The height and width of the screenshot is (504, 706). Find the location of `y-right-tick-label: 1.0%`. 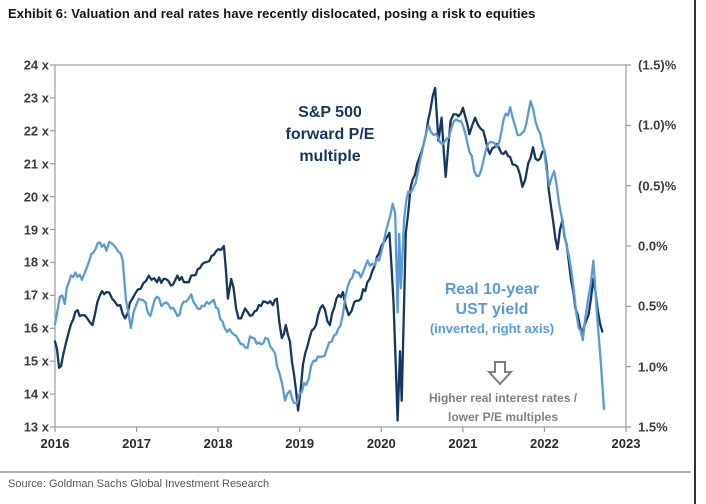

y-right-tick-label: 1.0% is located at coordinates (653, 367).